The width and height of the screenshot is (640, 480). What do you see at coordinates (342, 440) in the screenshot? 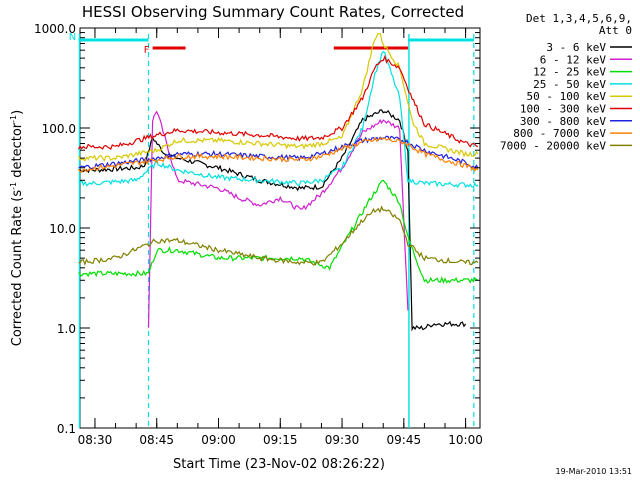
I see `x-tick-label: 09:30` at bounding box center [342, 440].